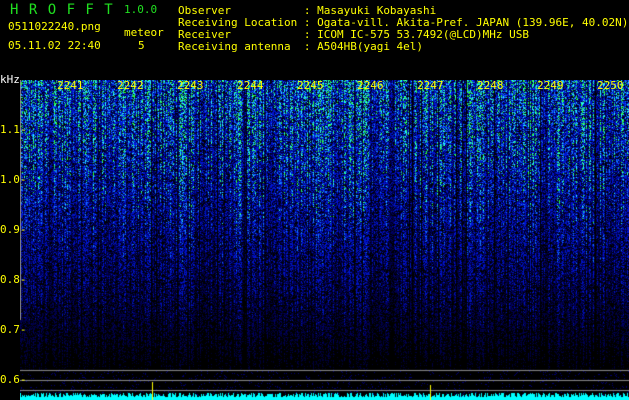 Image resolution: width=629 pixels, height=400 pixels. I want to click on info-label: Receiver, so click(238, 34).